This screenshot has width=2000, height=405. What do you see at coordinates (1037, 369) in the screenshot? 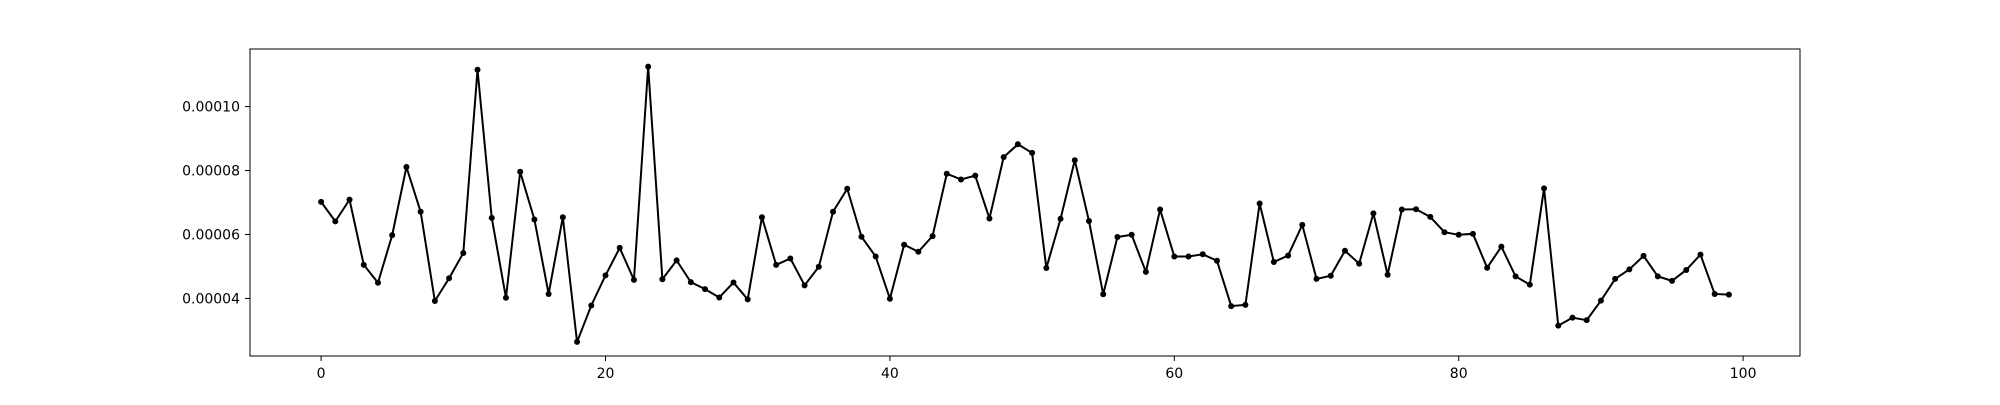
I see `x-axis: 0 20 40 60 80 100` at bounding box center [1037, 369].